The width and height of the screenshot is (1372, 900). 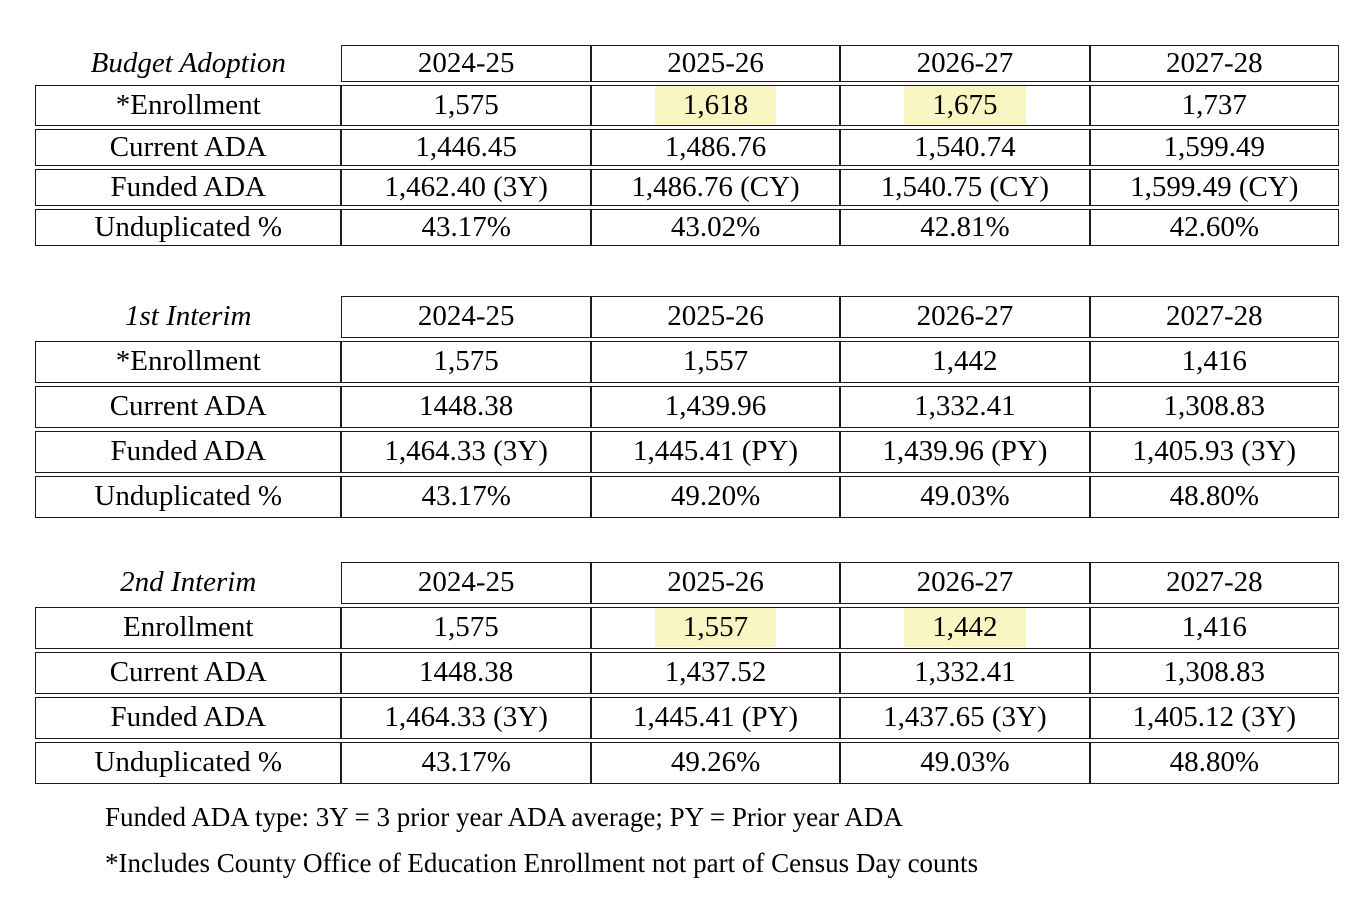 I want to click on data-cell: 1,405.93 (3Y), so click(x=1214, y=451).